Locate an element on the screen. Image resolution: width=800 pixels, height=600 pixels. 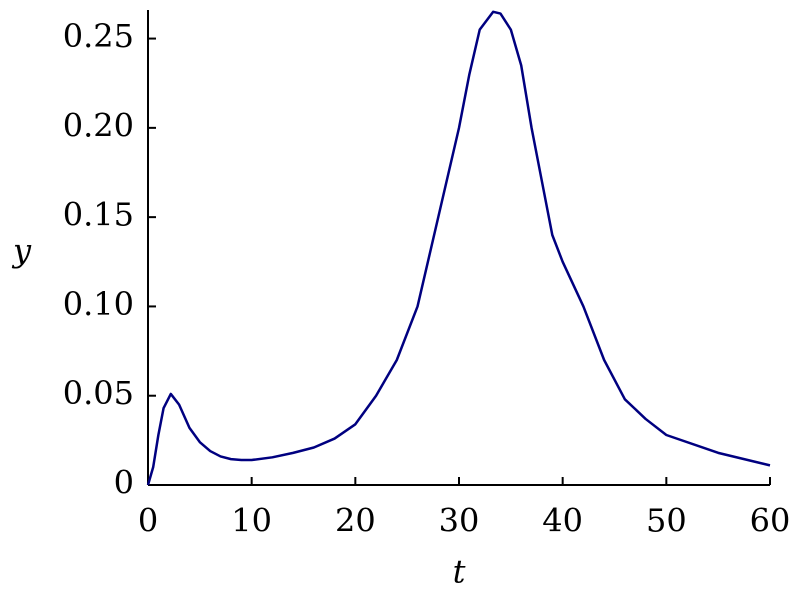
x-tick-label: 60 is located at coordinates (770, 521).